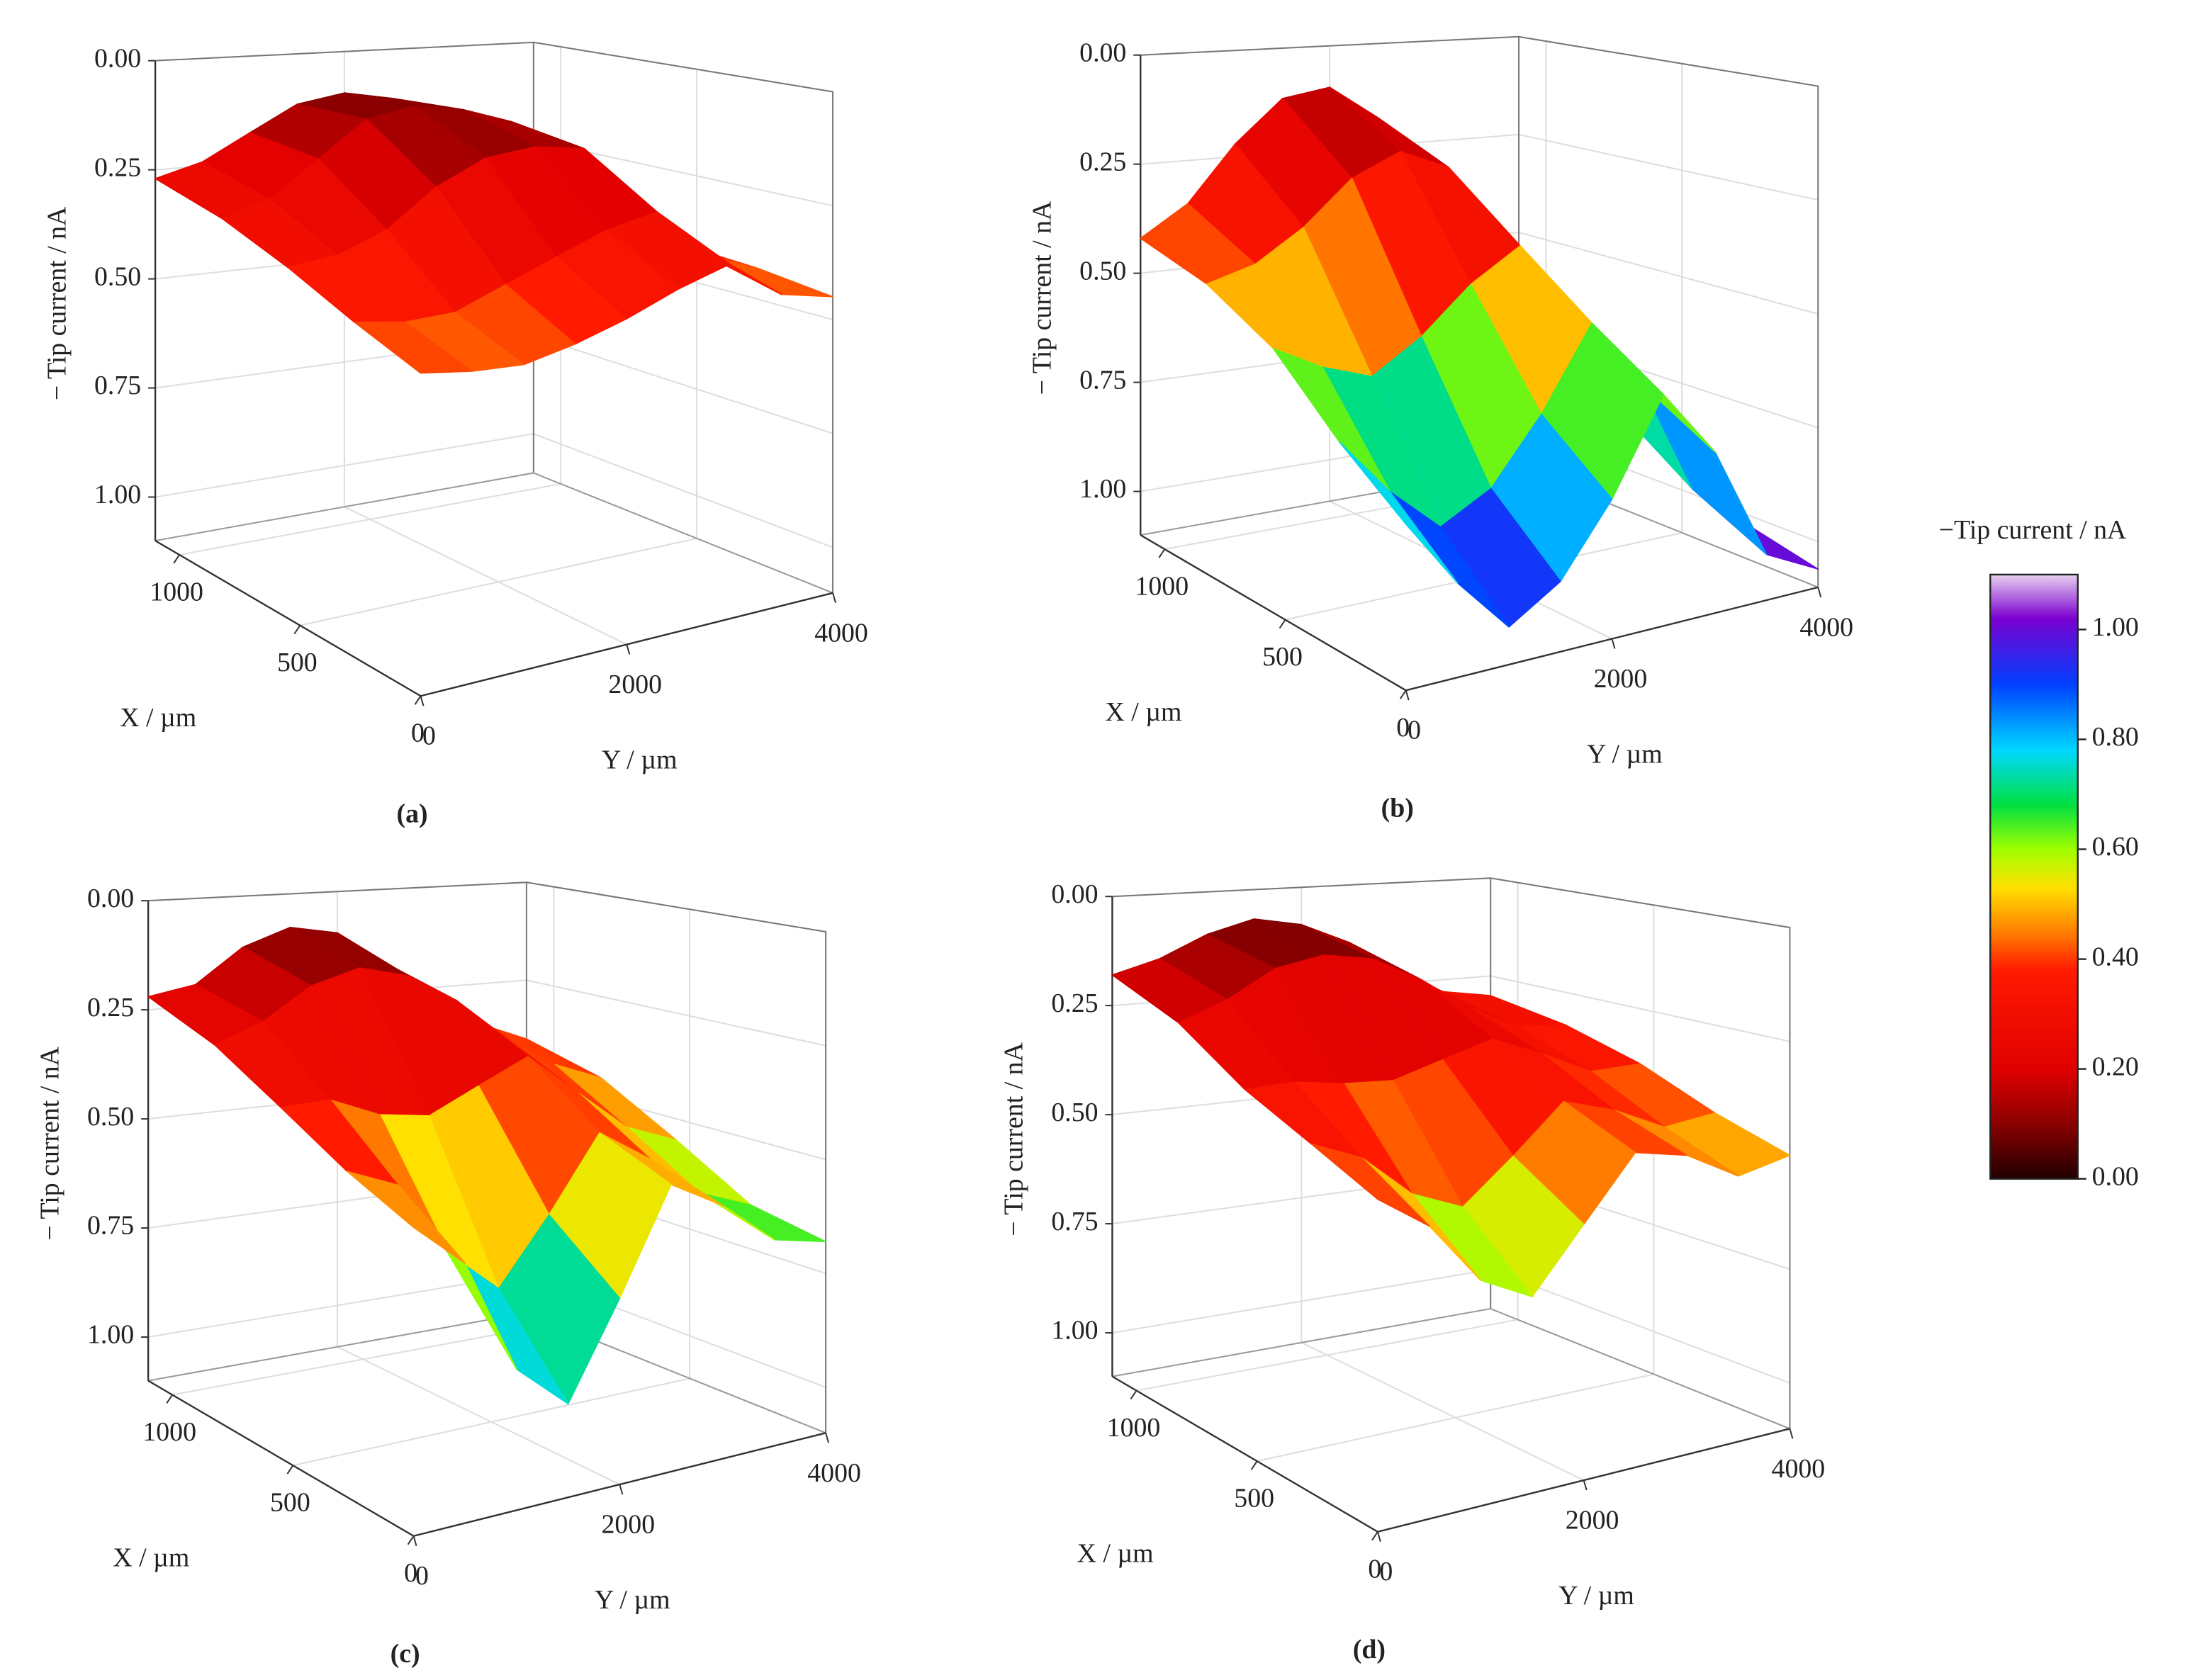 The image size is (2202, 1680). What do you see at coordinates (412, 814) in the screenshot?
I see `panel-label: (a)` at bounding box center [412, 814].